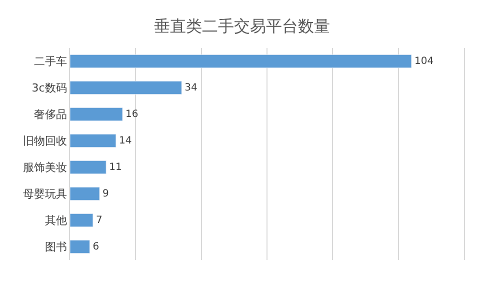 The width and height of the screenshot is (484, 290). What do you see at coordinates (44, 167) in the screenshot?
I see `y-tick-label: 服饰美妆` at bounding box center [44, 167].